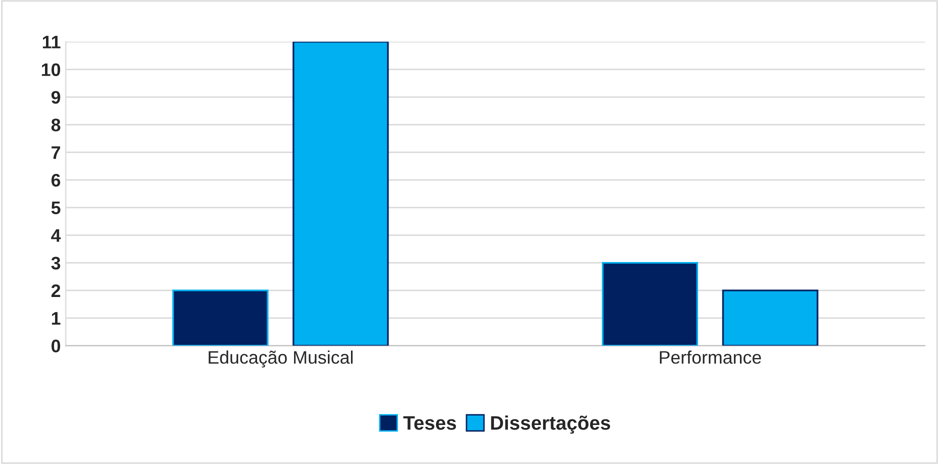 The width and height of the screenshot is (939, 464). I want to click on x-tick-label: Performance, so click(710, 357).